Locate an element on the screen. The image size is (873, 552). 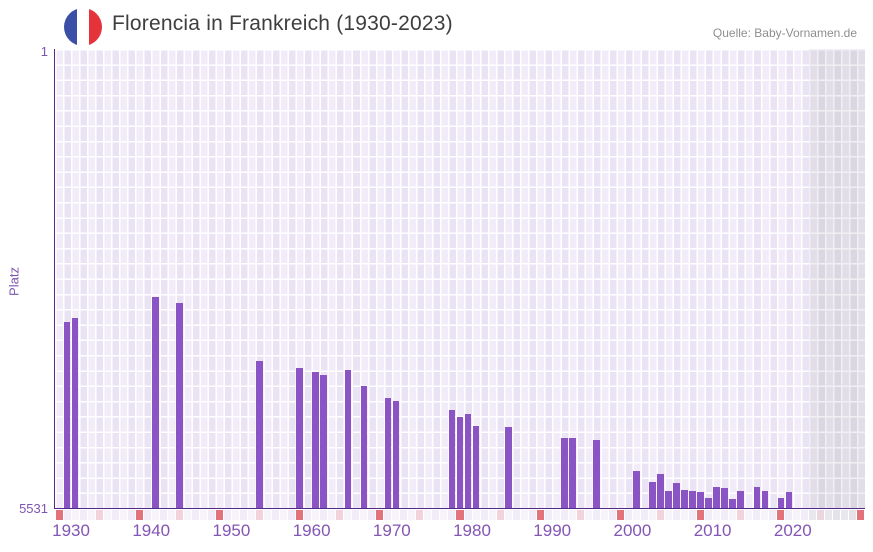
bar-1959 is located at coordinates (299, 438).